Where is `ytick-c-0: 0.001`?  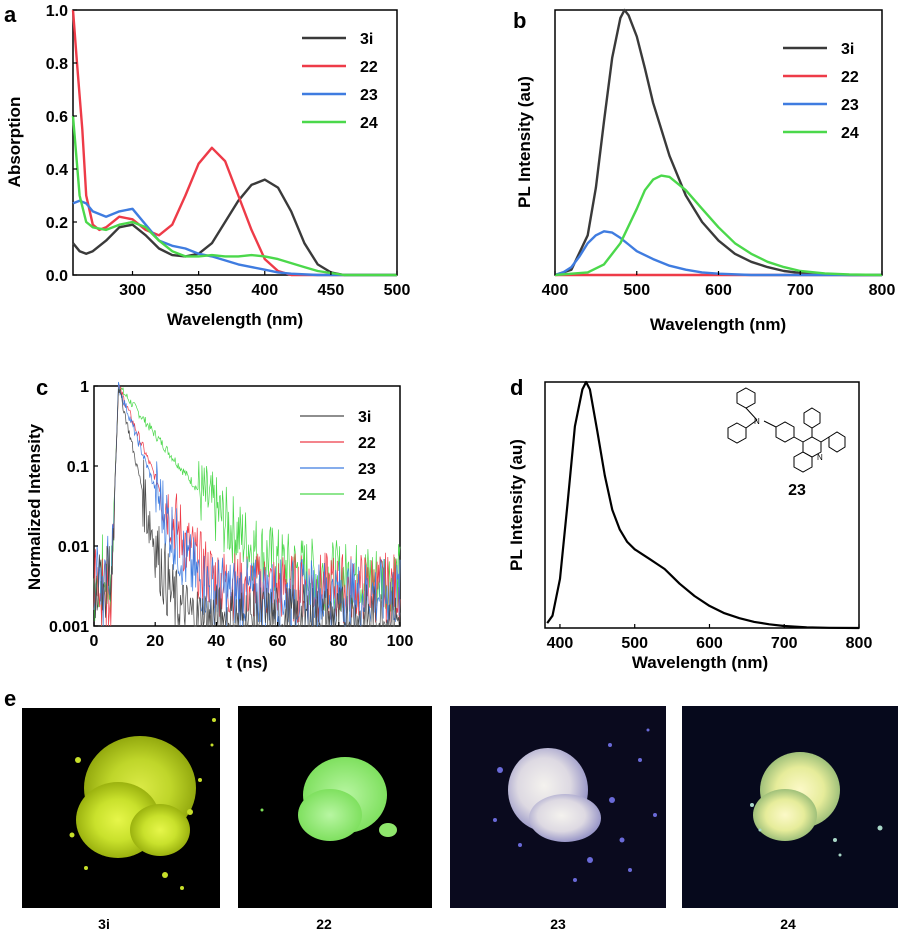 ytick-c-0: 0.001 is located at coordinates (69, 627).